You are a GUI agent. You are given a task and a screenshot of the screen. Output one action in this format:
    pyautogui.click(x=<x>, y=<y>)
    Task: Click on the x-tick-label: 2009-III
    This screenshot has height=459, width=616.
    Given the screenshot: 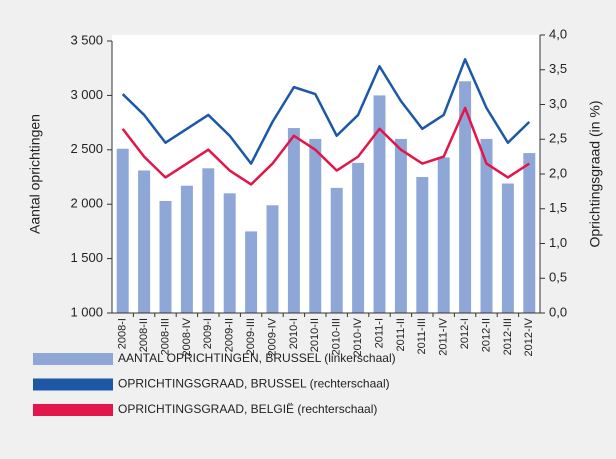 What is the action you would take?
    pyautogui.click(x=251, y=336)
    